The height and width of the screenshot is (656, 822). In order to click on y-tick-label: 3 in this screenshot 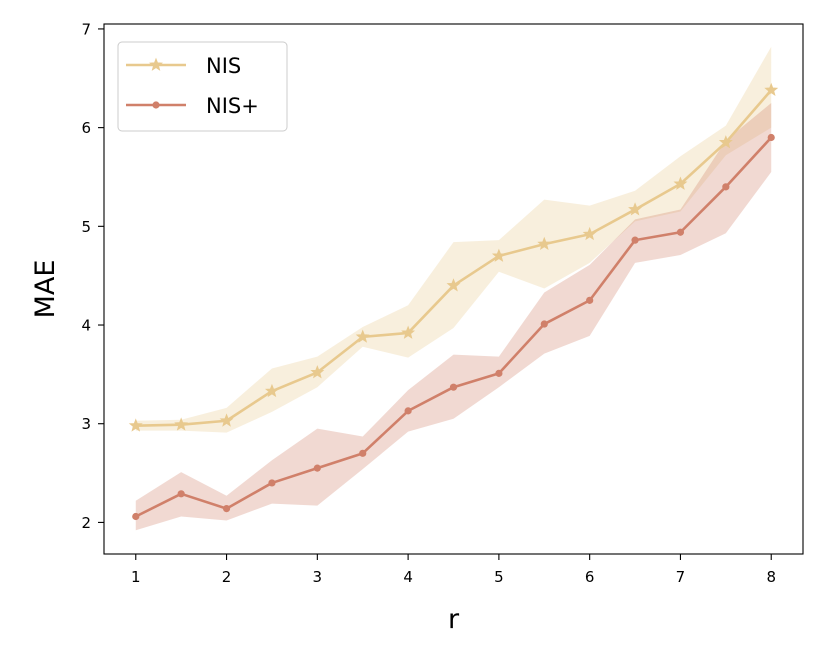, I will do `click(86, 424)`.